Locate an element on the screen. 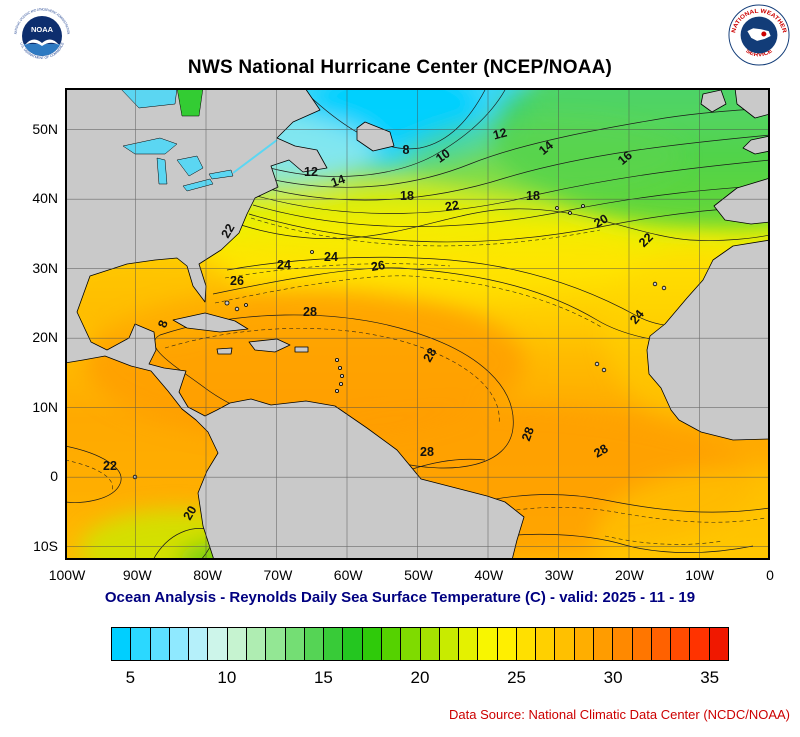 This screenshot has width=800, height=737. land-cuba is located at coordinates (210, 322).